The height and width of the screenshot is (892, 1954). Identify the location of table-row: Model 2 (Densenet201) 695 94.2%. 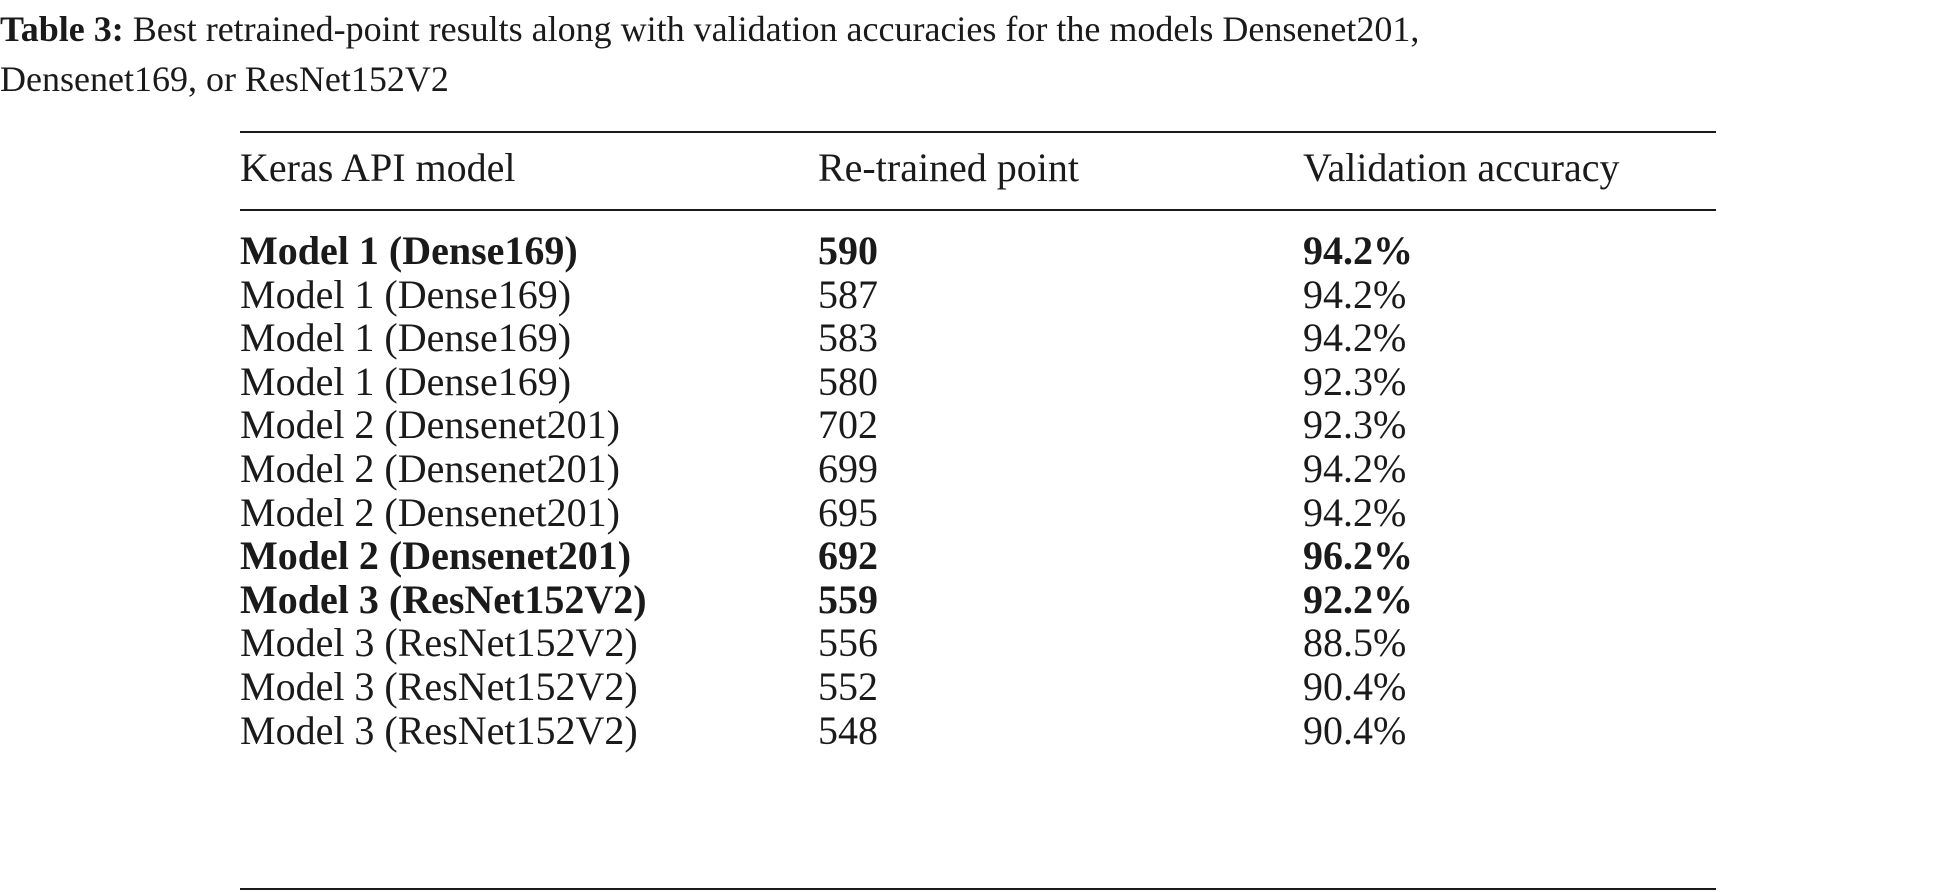
(978, 513).